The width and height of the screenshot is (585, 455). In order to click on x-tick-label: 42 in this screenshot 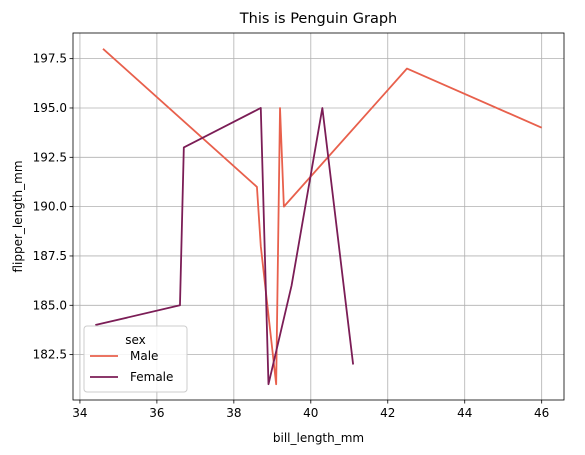, I will do `click(387, 413)`.